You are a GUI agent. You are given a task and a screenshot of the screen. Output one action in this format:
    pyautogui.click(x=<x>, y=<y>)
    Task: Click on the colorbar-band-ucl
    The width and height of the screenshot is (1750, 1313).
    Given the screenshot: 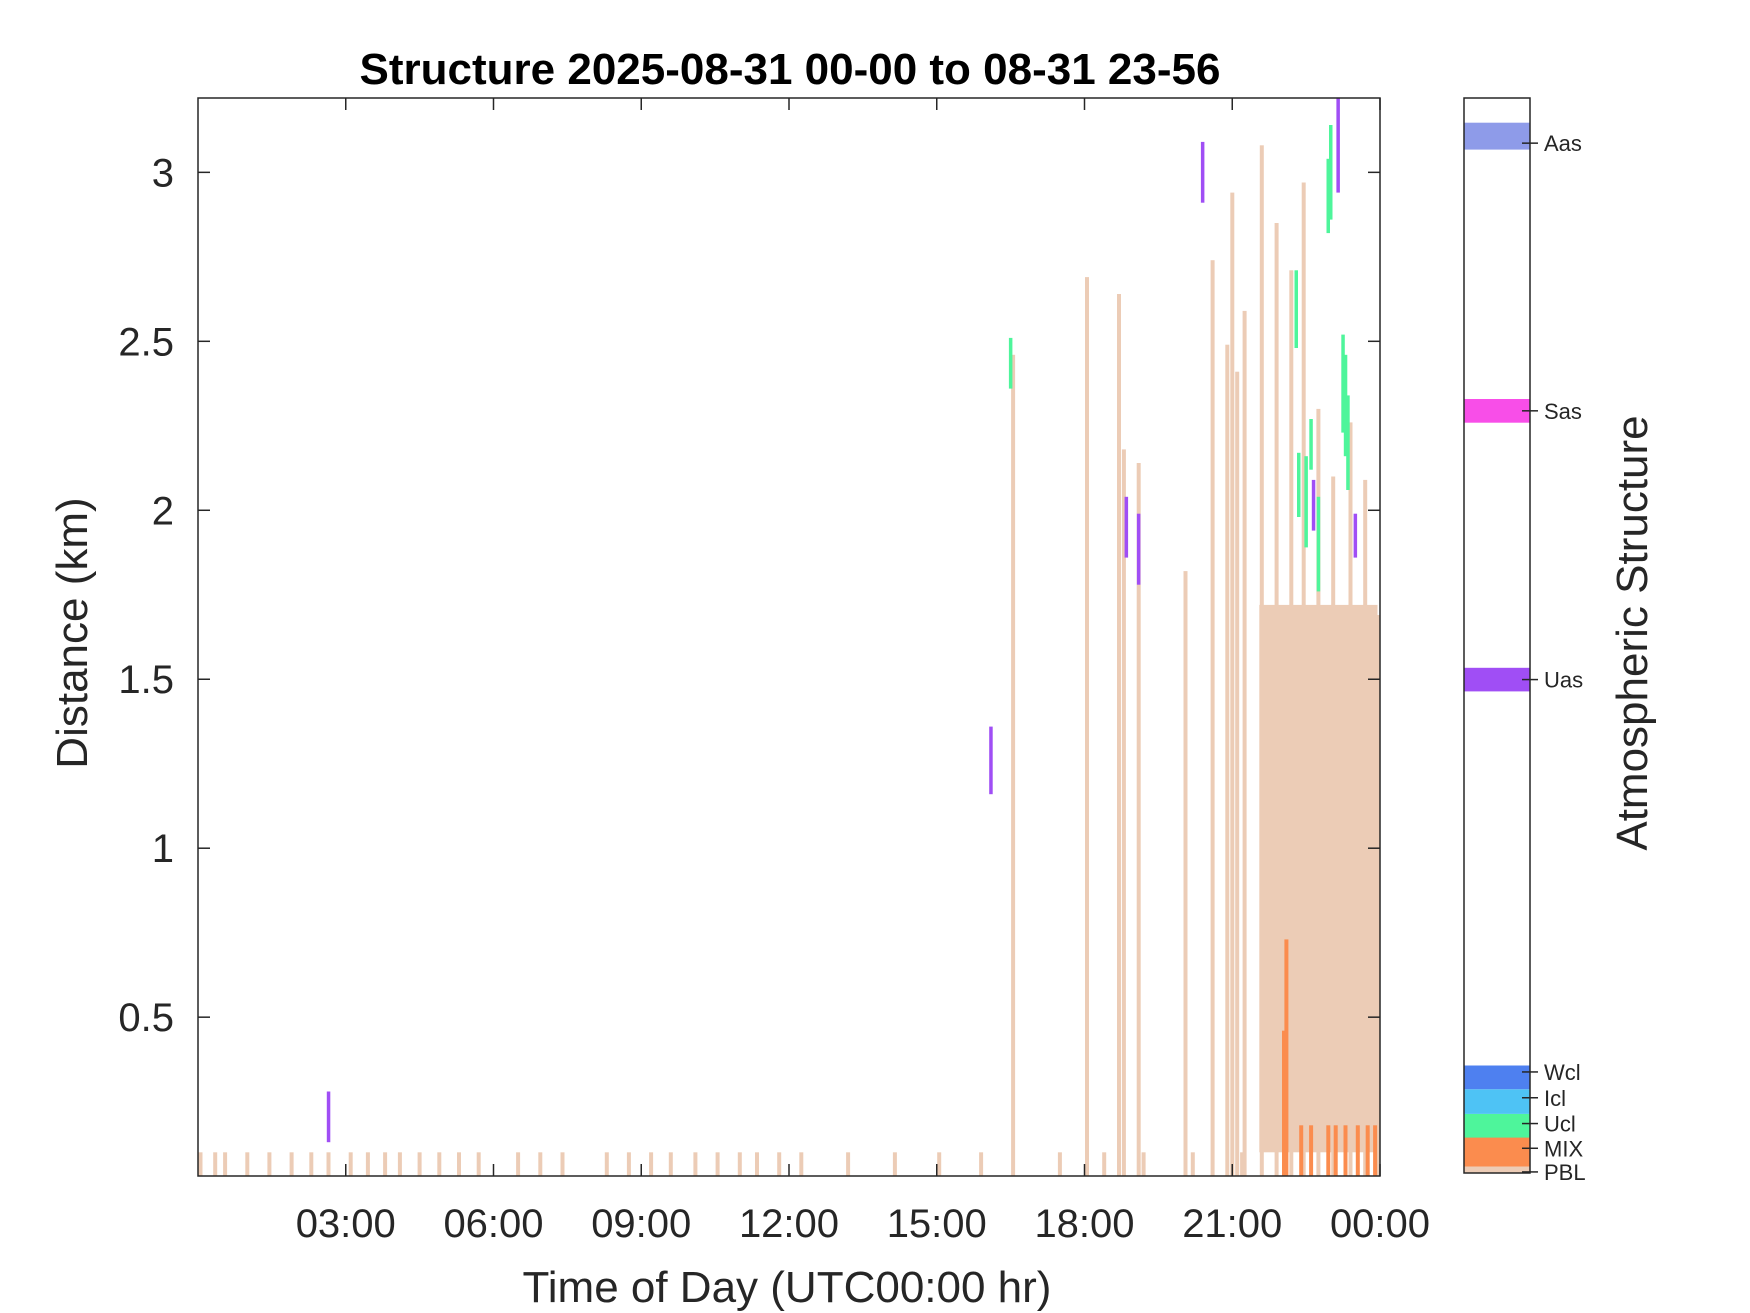 What is the action you would take?
    pyautogui.click(x=1497, y=1125)
    